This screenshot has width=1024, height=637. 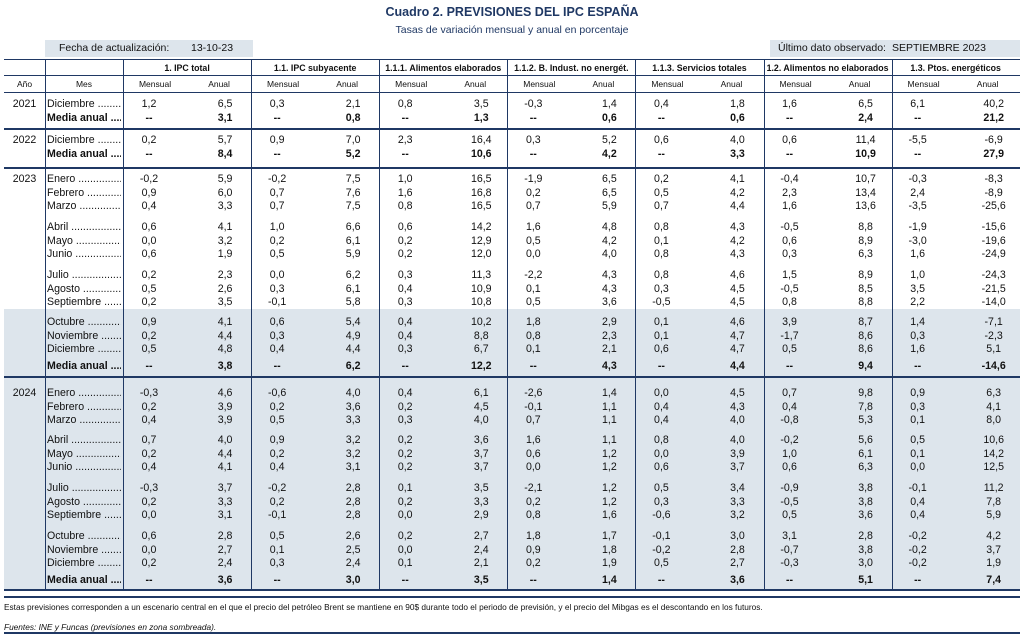 What do you see at coordinates (212, 48) in the screenshot?
I see `update-date-value: 13-10-23` at bounding box center [212, 48].